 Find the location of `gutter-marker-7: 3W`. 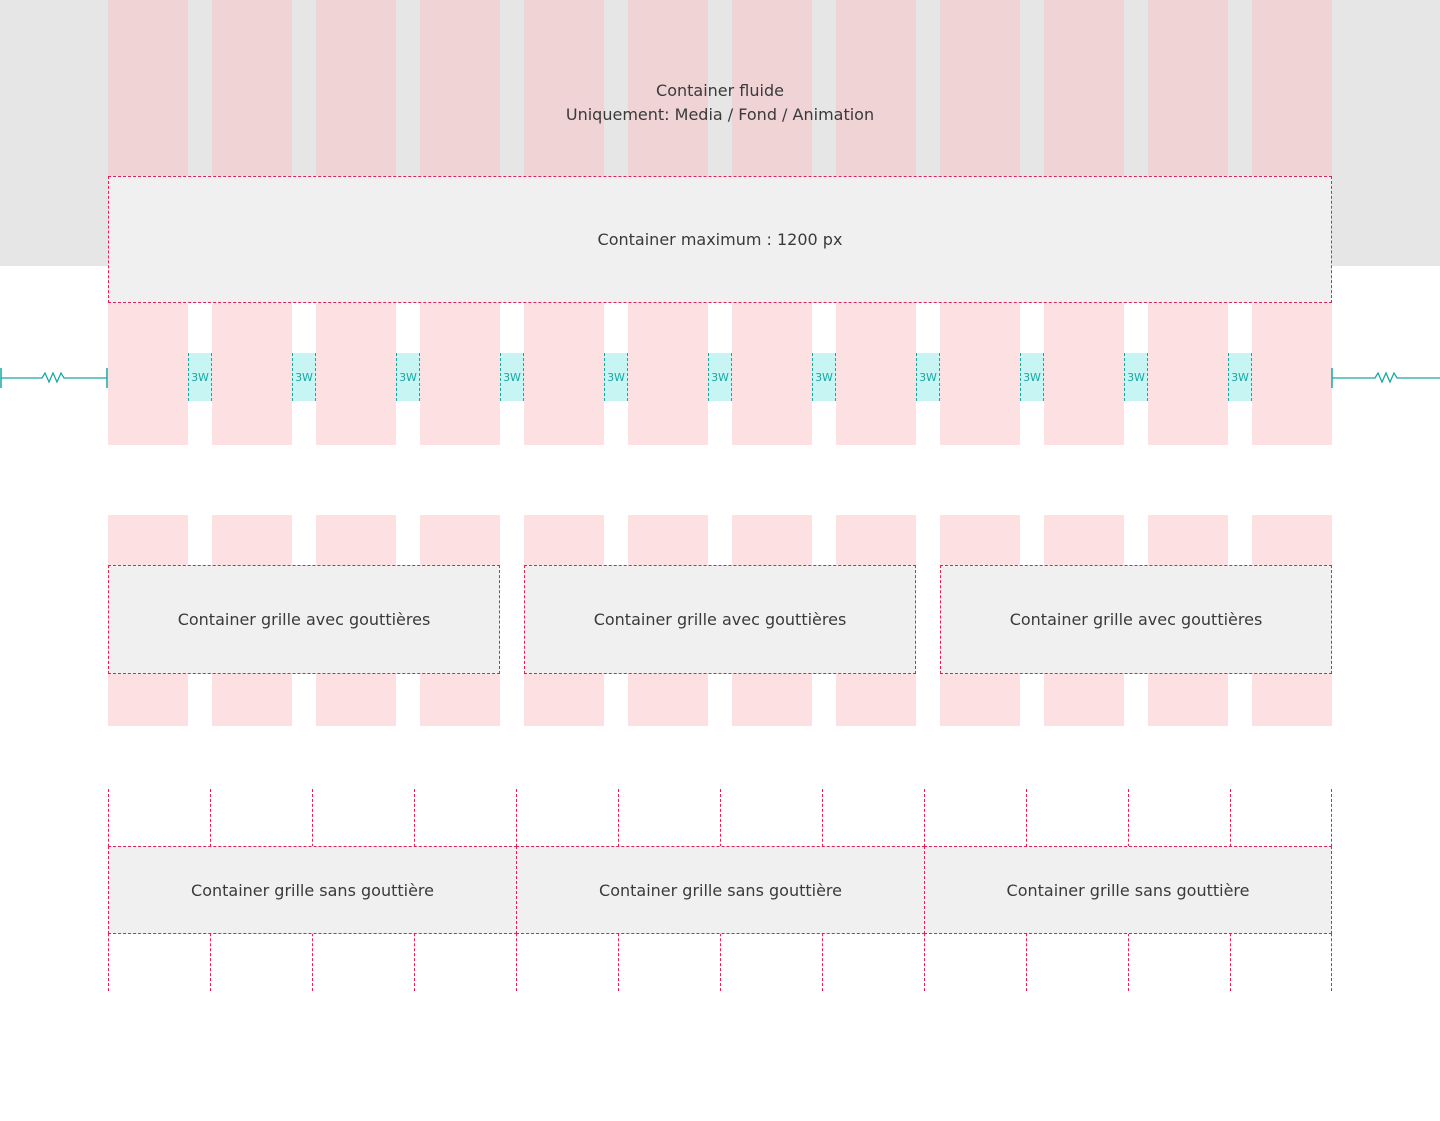

gutter-marker-7: 3W is located at coordinates (824, 377).